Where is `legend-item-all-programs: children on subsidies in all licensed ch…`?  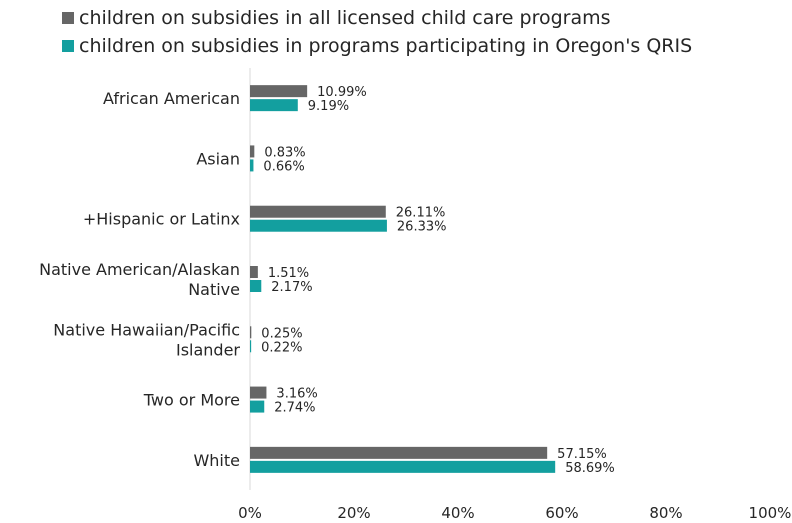
legend-item-all-programs: children on subsidies in all licensed ch… is located at coordinates (377, 18).